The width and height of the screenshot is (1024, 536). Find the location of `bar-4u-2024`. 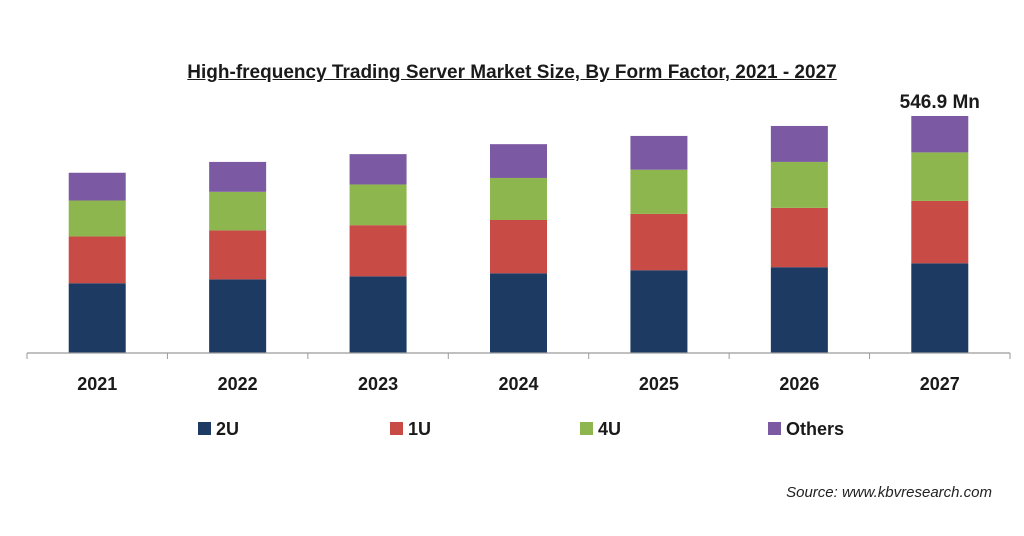

bar-4u-2024 is located at coordinates (518, 198).